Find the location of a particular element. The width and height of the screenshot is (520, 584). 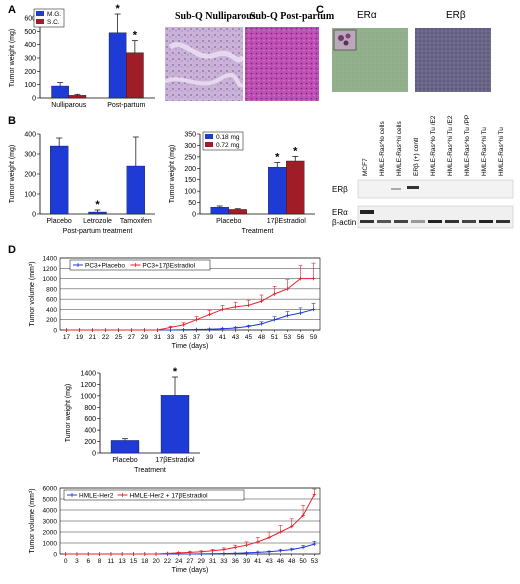

legend: M.G.S.C. is located at coordinates (49, 18).